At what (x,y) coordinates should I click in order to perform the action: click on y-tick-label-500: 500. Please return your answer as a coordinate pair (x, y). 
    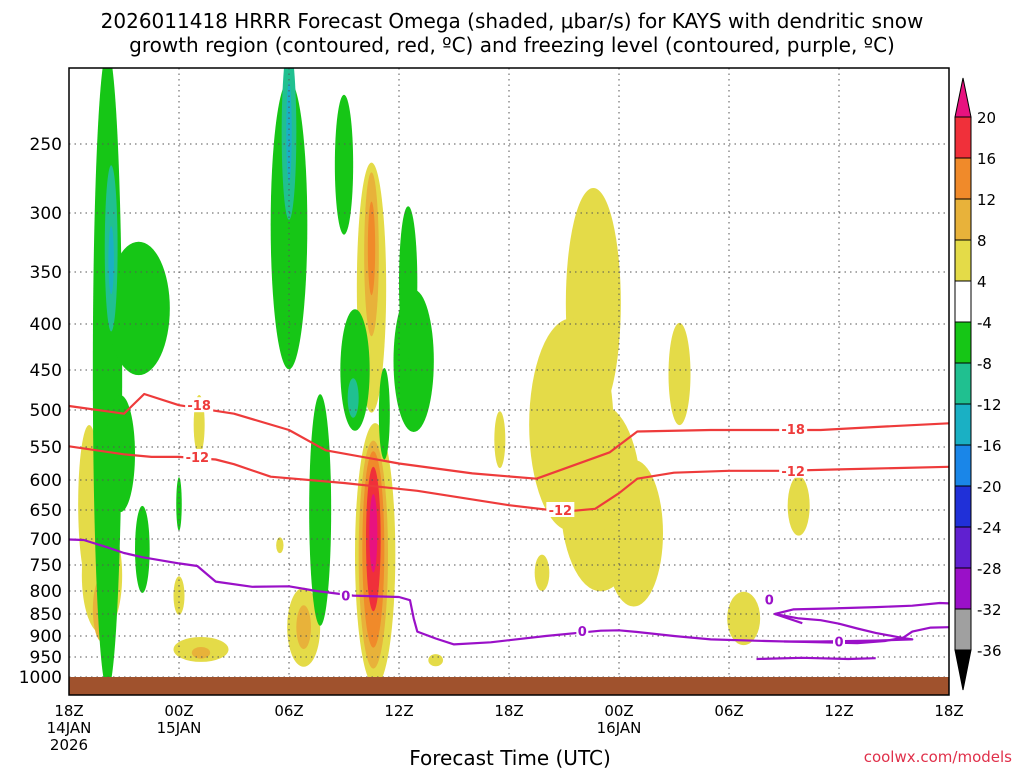
    Looking at the image, I should click on (46, 411).